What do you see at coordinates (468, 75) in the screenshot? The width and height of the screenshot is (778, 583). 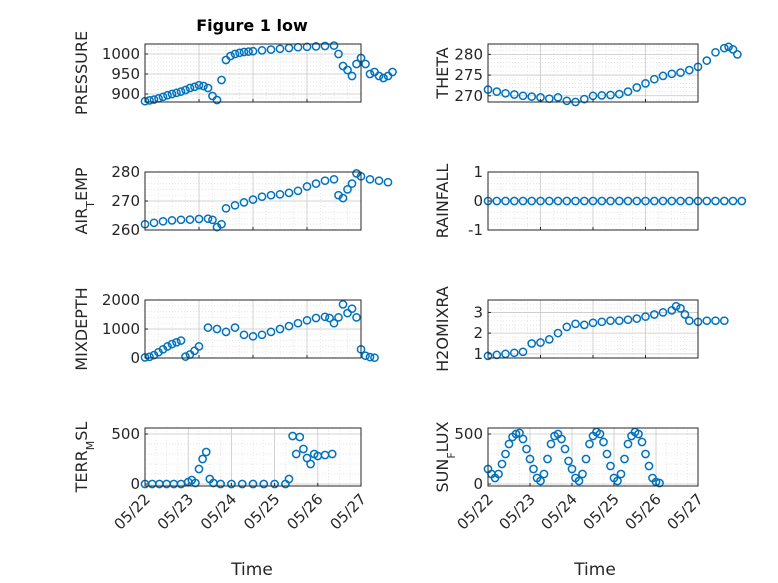 I see `y-tick-label: 275` at bounding box center [468, 75].